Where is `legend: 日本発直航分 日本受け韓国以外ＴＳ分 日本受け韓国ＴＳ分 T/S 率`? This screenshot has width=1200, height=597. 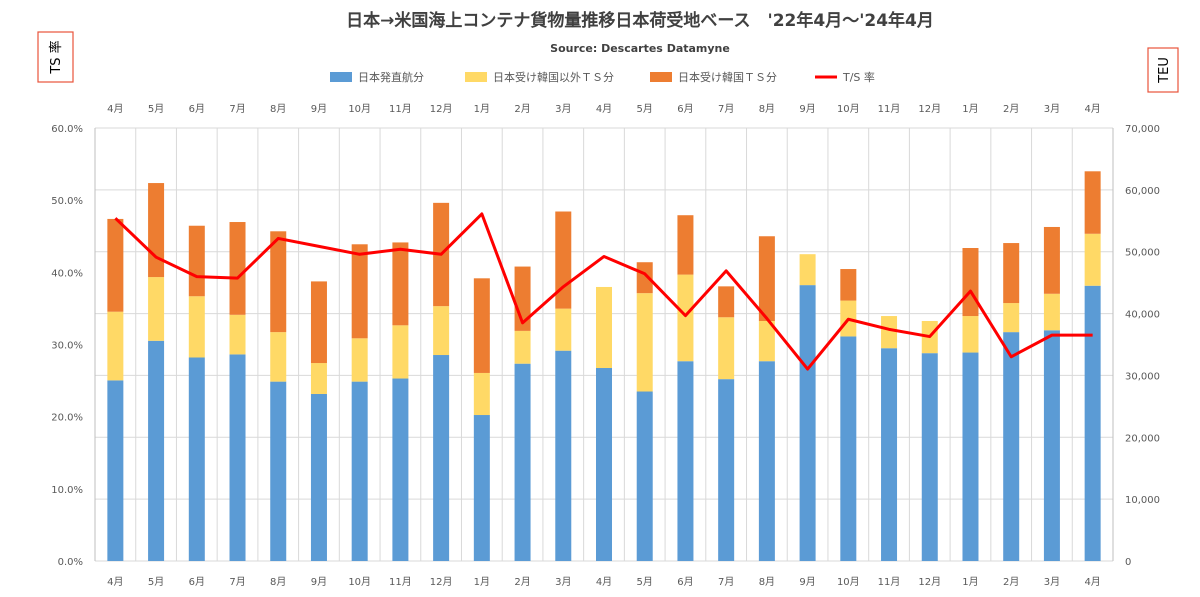 legend: 日本発直航分 日本受け韓国以外ＴＳ分 日本受け韓国ＴＳ分 T/S 率 is located at coordinates (602, 77).